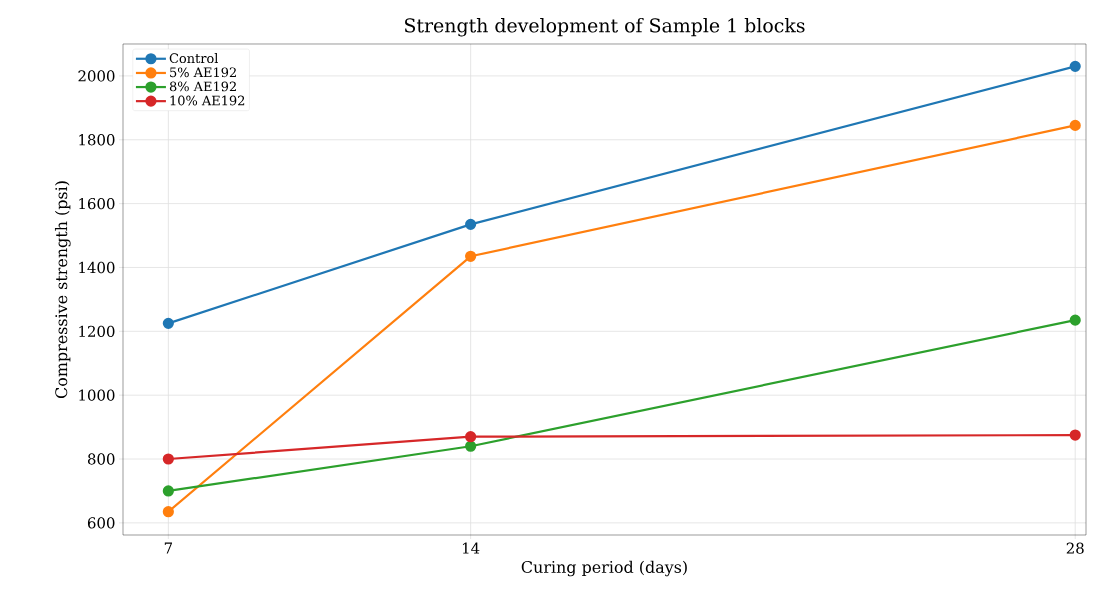 The image size is (1114, 605). I want to click on x-axis-title: Curing period (days), so click(604, 568).